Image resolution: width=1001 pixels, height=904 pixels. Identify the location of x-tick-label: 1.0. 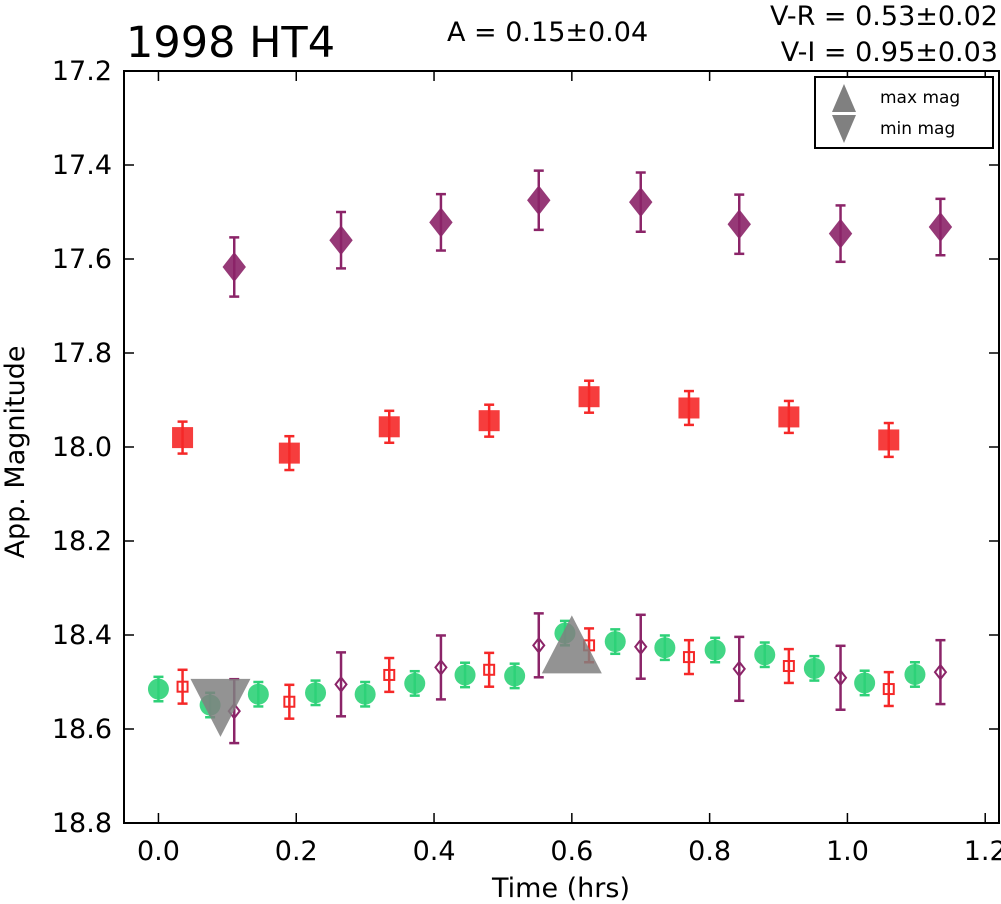
(847, 851).